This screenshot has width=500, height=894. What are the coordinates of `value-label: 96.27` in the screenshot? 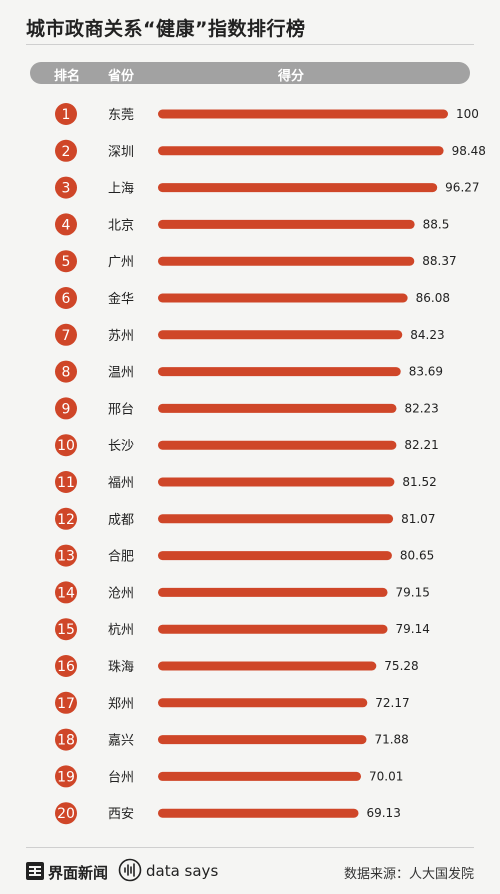 It's located at (462, 188).